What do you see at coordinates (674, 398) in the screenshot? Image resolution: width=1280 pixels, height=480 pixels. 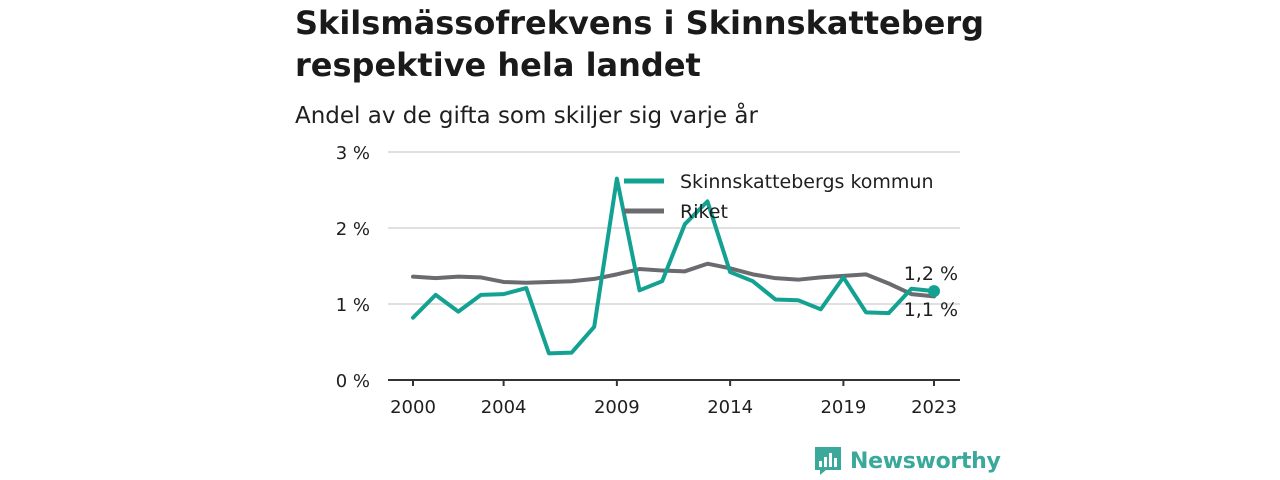 I see `x-axis: 2000 2004 2009 2014 2019 2023` at bounding box center [674, 398].